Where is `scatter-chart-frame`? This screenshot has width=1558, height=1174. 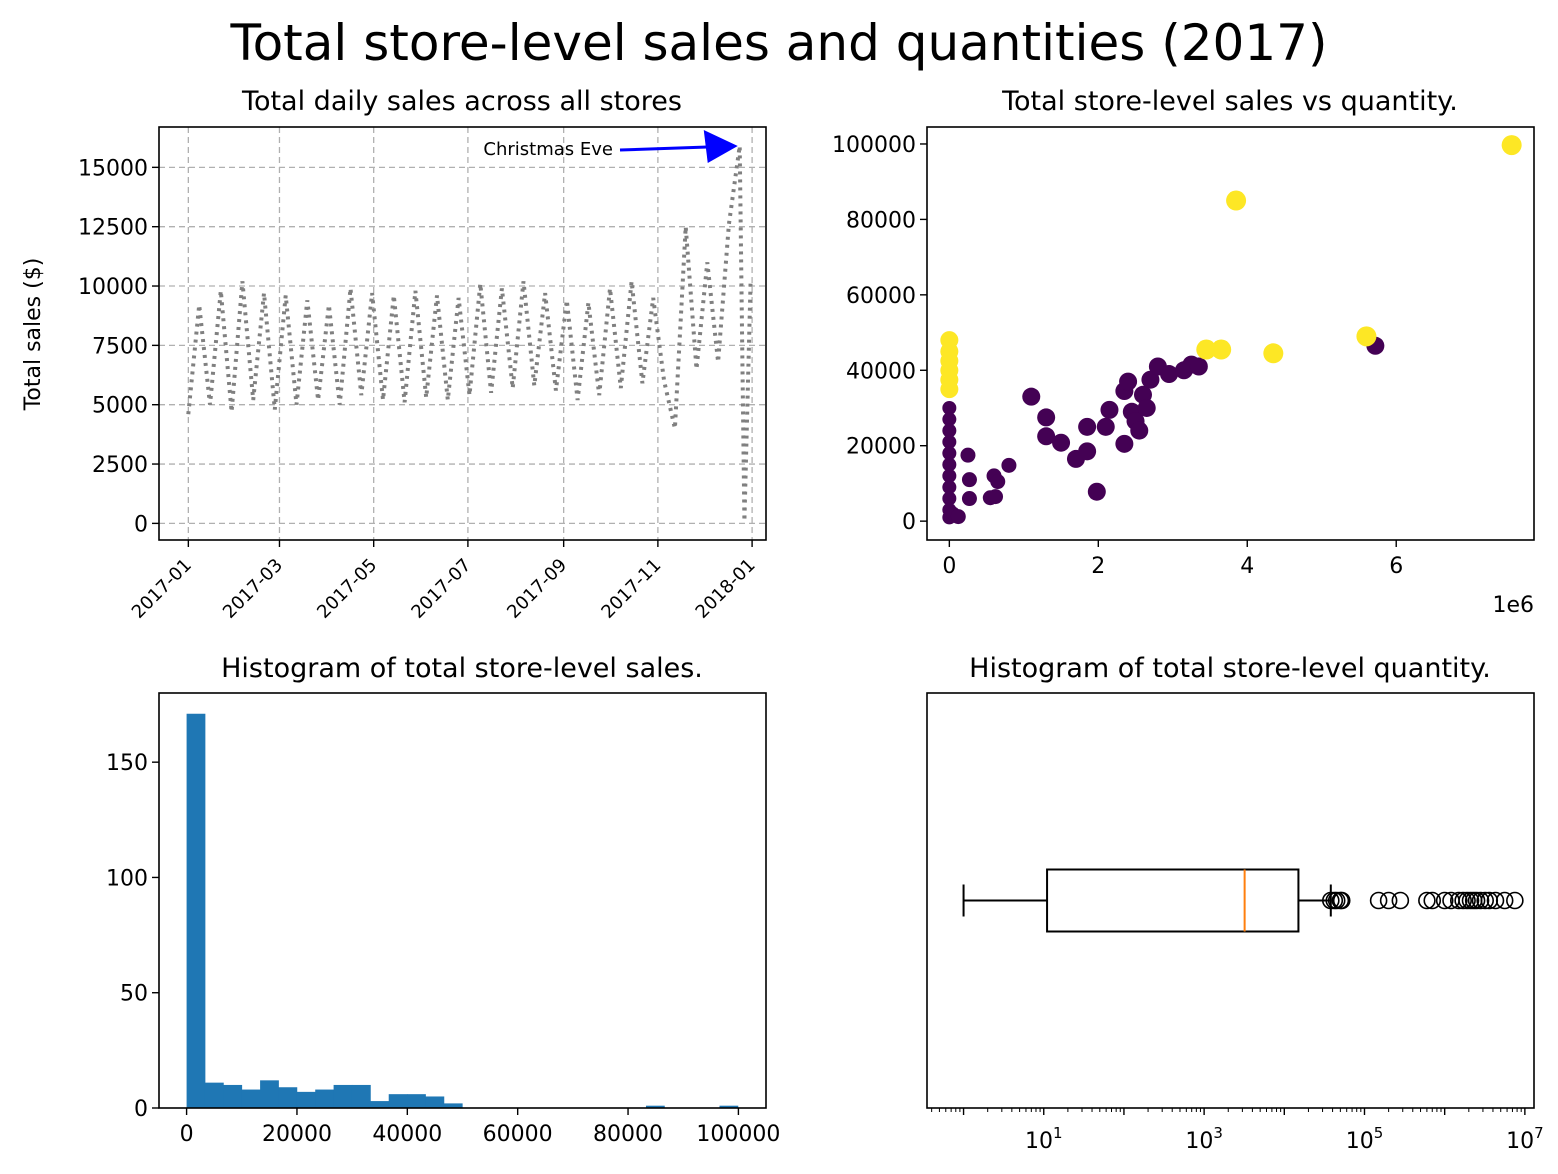 scatter-chart-frame is located at coordinates (1230, 333).